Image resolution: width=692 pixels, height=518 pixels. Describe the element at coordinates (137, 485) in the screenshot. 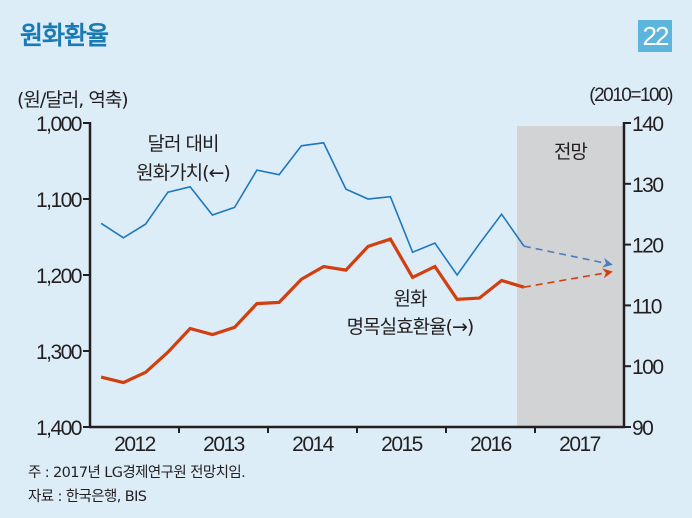

I see `chart-notes: 주 : 2017년 LG경제연구원 전망치임. 자료 : 한국은행, BIS` at that location.